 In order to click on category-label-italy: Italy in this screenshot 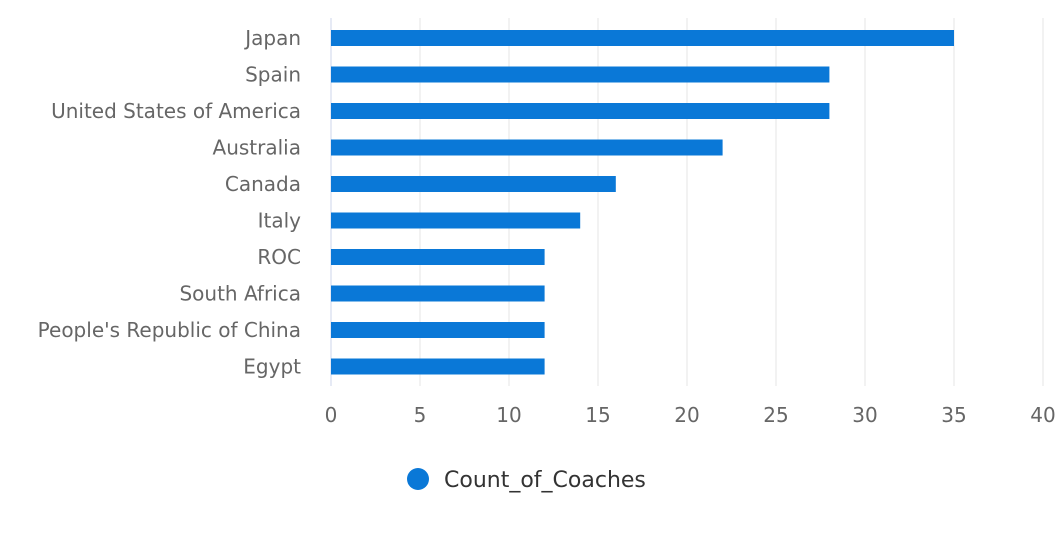, I will do `click(280, 221)`.